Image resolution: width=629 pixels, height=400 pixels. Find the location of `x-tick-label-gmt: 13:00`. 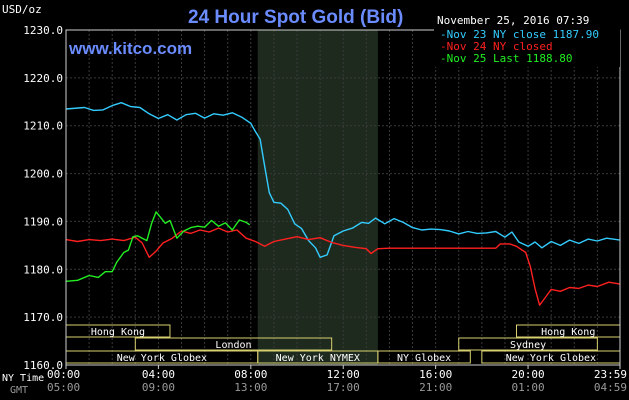

x-tick-label-gmt: 13:00 is located at coordinates (250, 387).